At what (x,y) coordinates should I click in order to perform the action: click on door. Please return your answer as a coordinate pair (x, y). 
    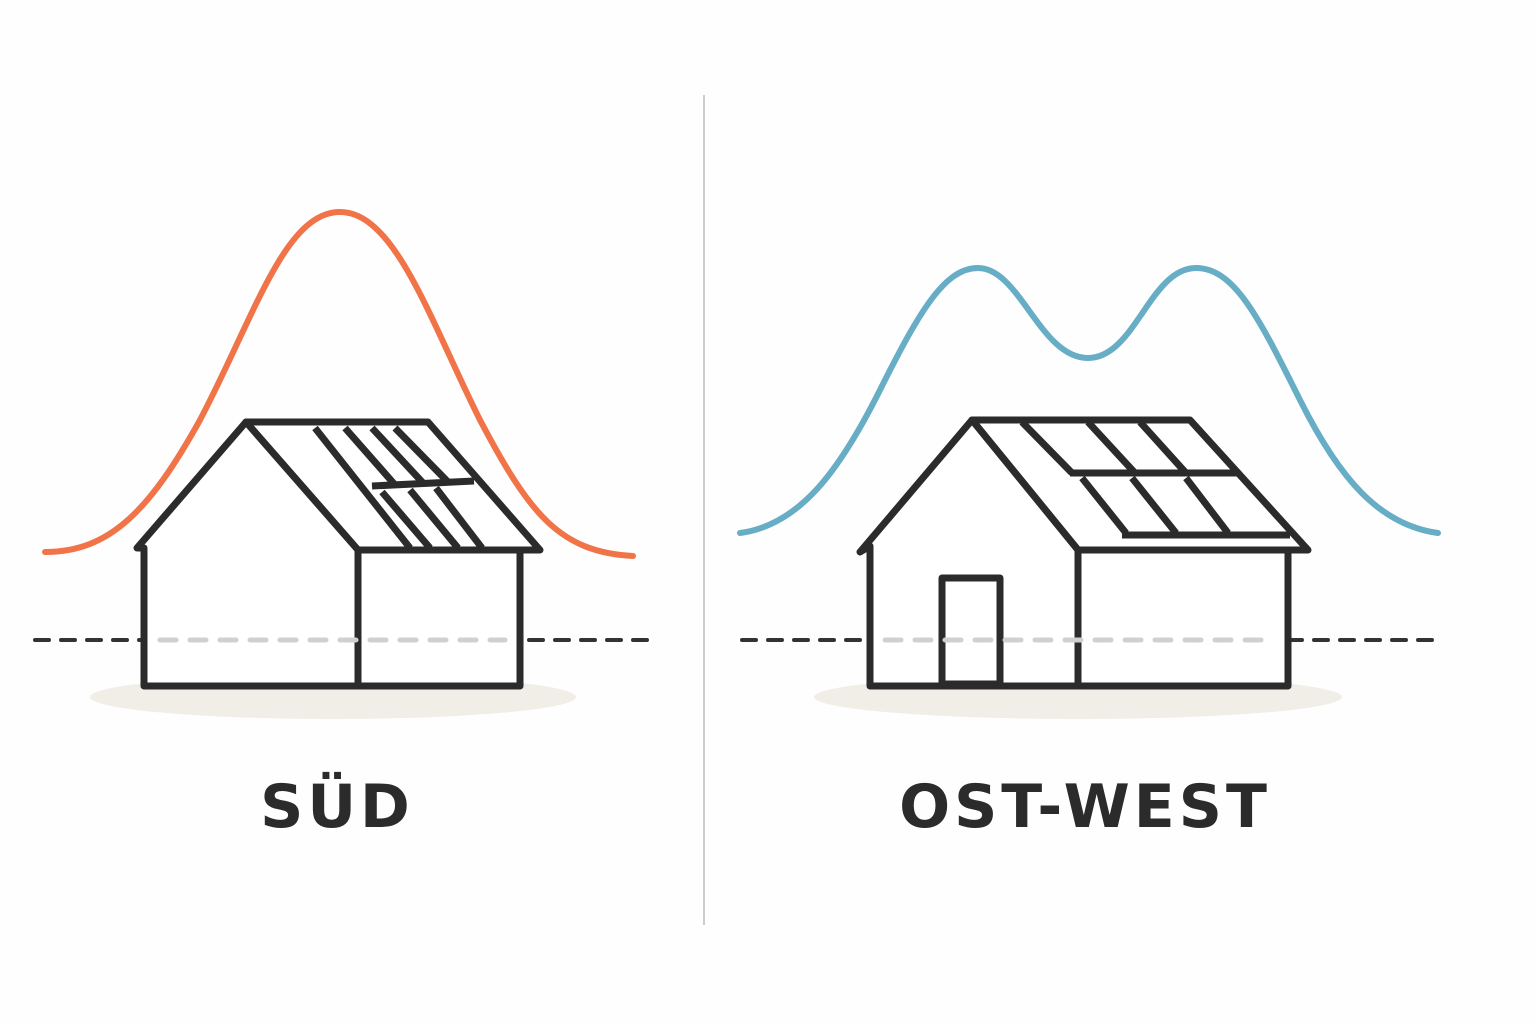
    Looking at the image, I should click on (971, 631).